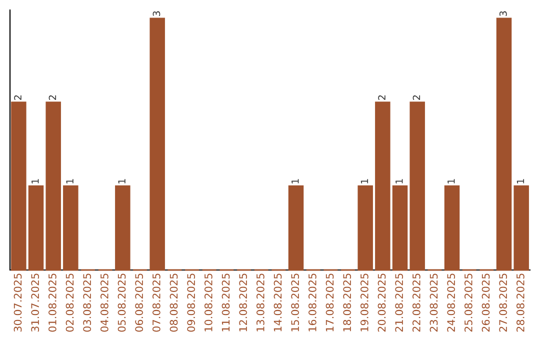  What do you see at coordinates (451, 303) in the screenshot?
I see `x-tick-label: 24.08.2025` at bounding box center [451, 303].